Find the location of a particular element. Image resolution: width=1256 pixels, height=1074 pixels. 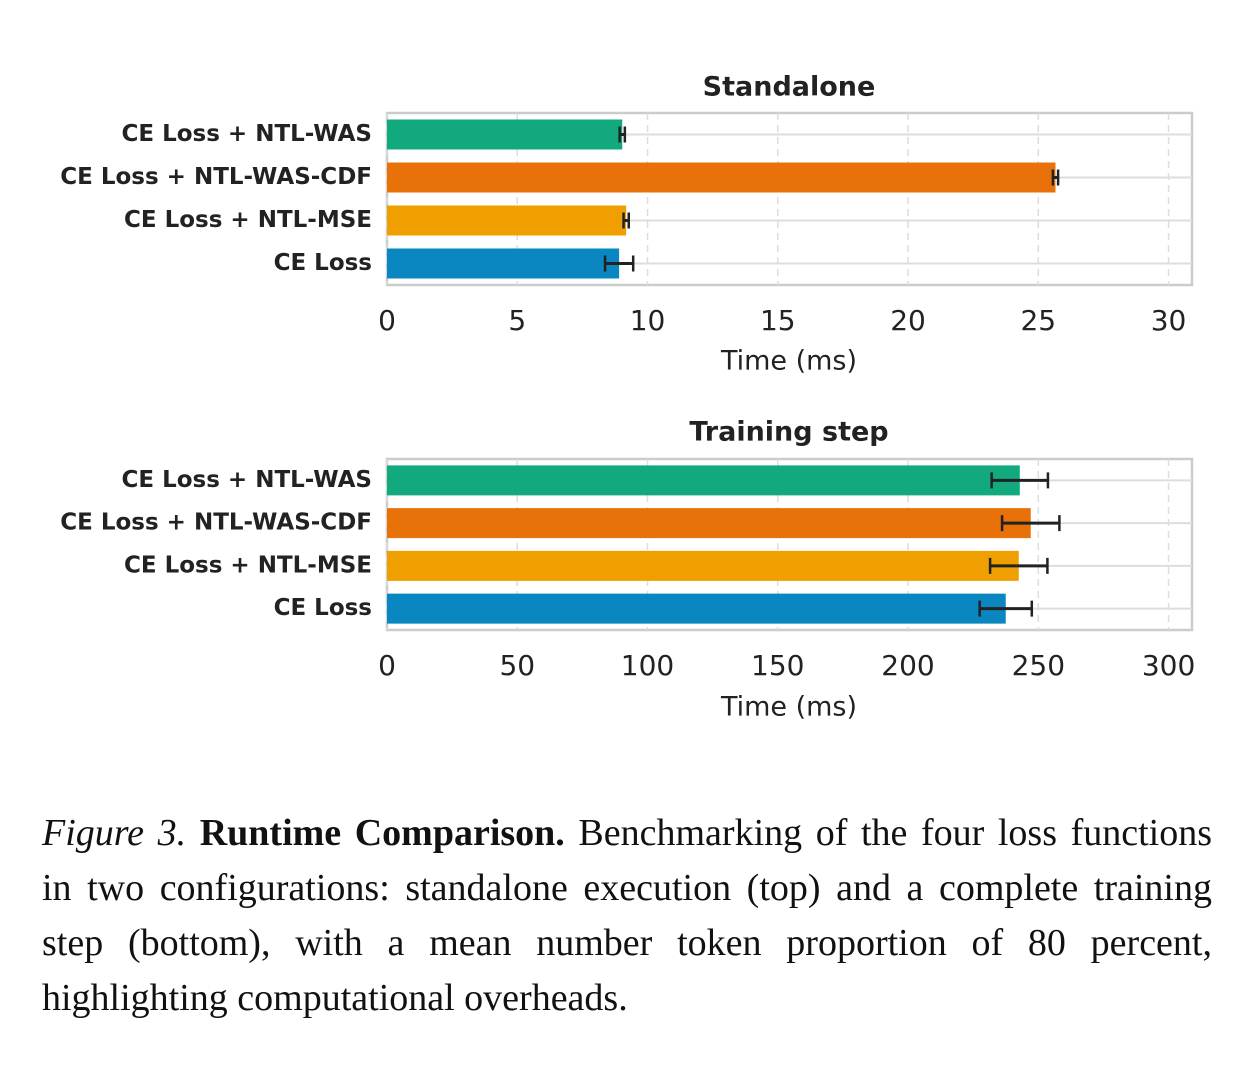

x-tick-label: 100 is located at coordinates (647, 665).